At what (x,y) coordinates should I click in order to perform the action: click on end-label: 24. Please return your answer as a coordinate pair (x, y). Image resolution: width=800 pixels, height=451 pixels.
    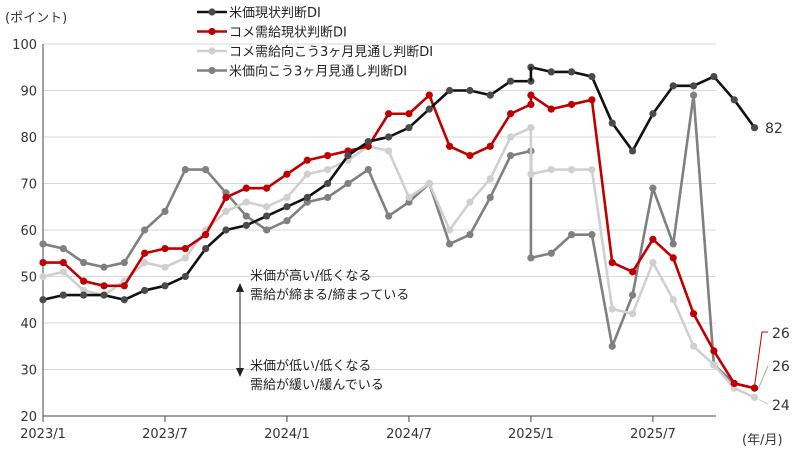
    Looking at the image, I should click on (781, 406).